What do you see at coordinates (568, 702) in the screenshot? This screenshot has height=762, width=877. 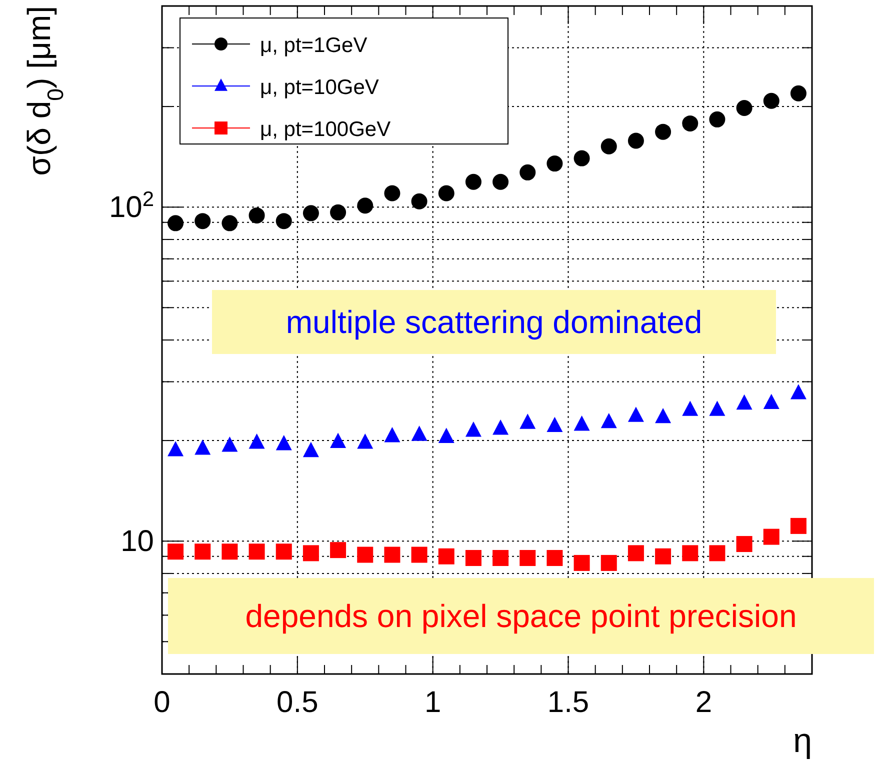 I see `x-tick-label: 1.5` at bounding box center [568, 702].